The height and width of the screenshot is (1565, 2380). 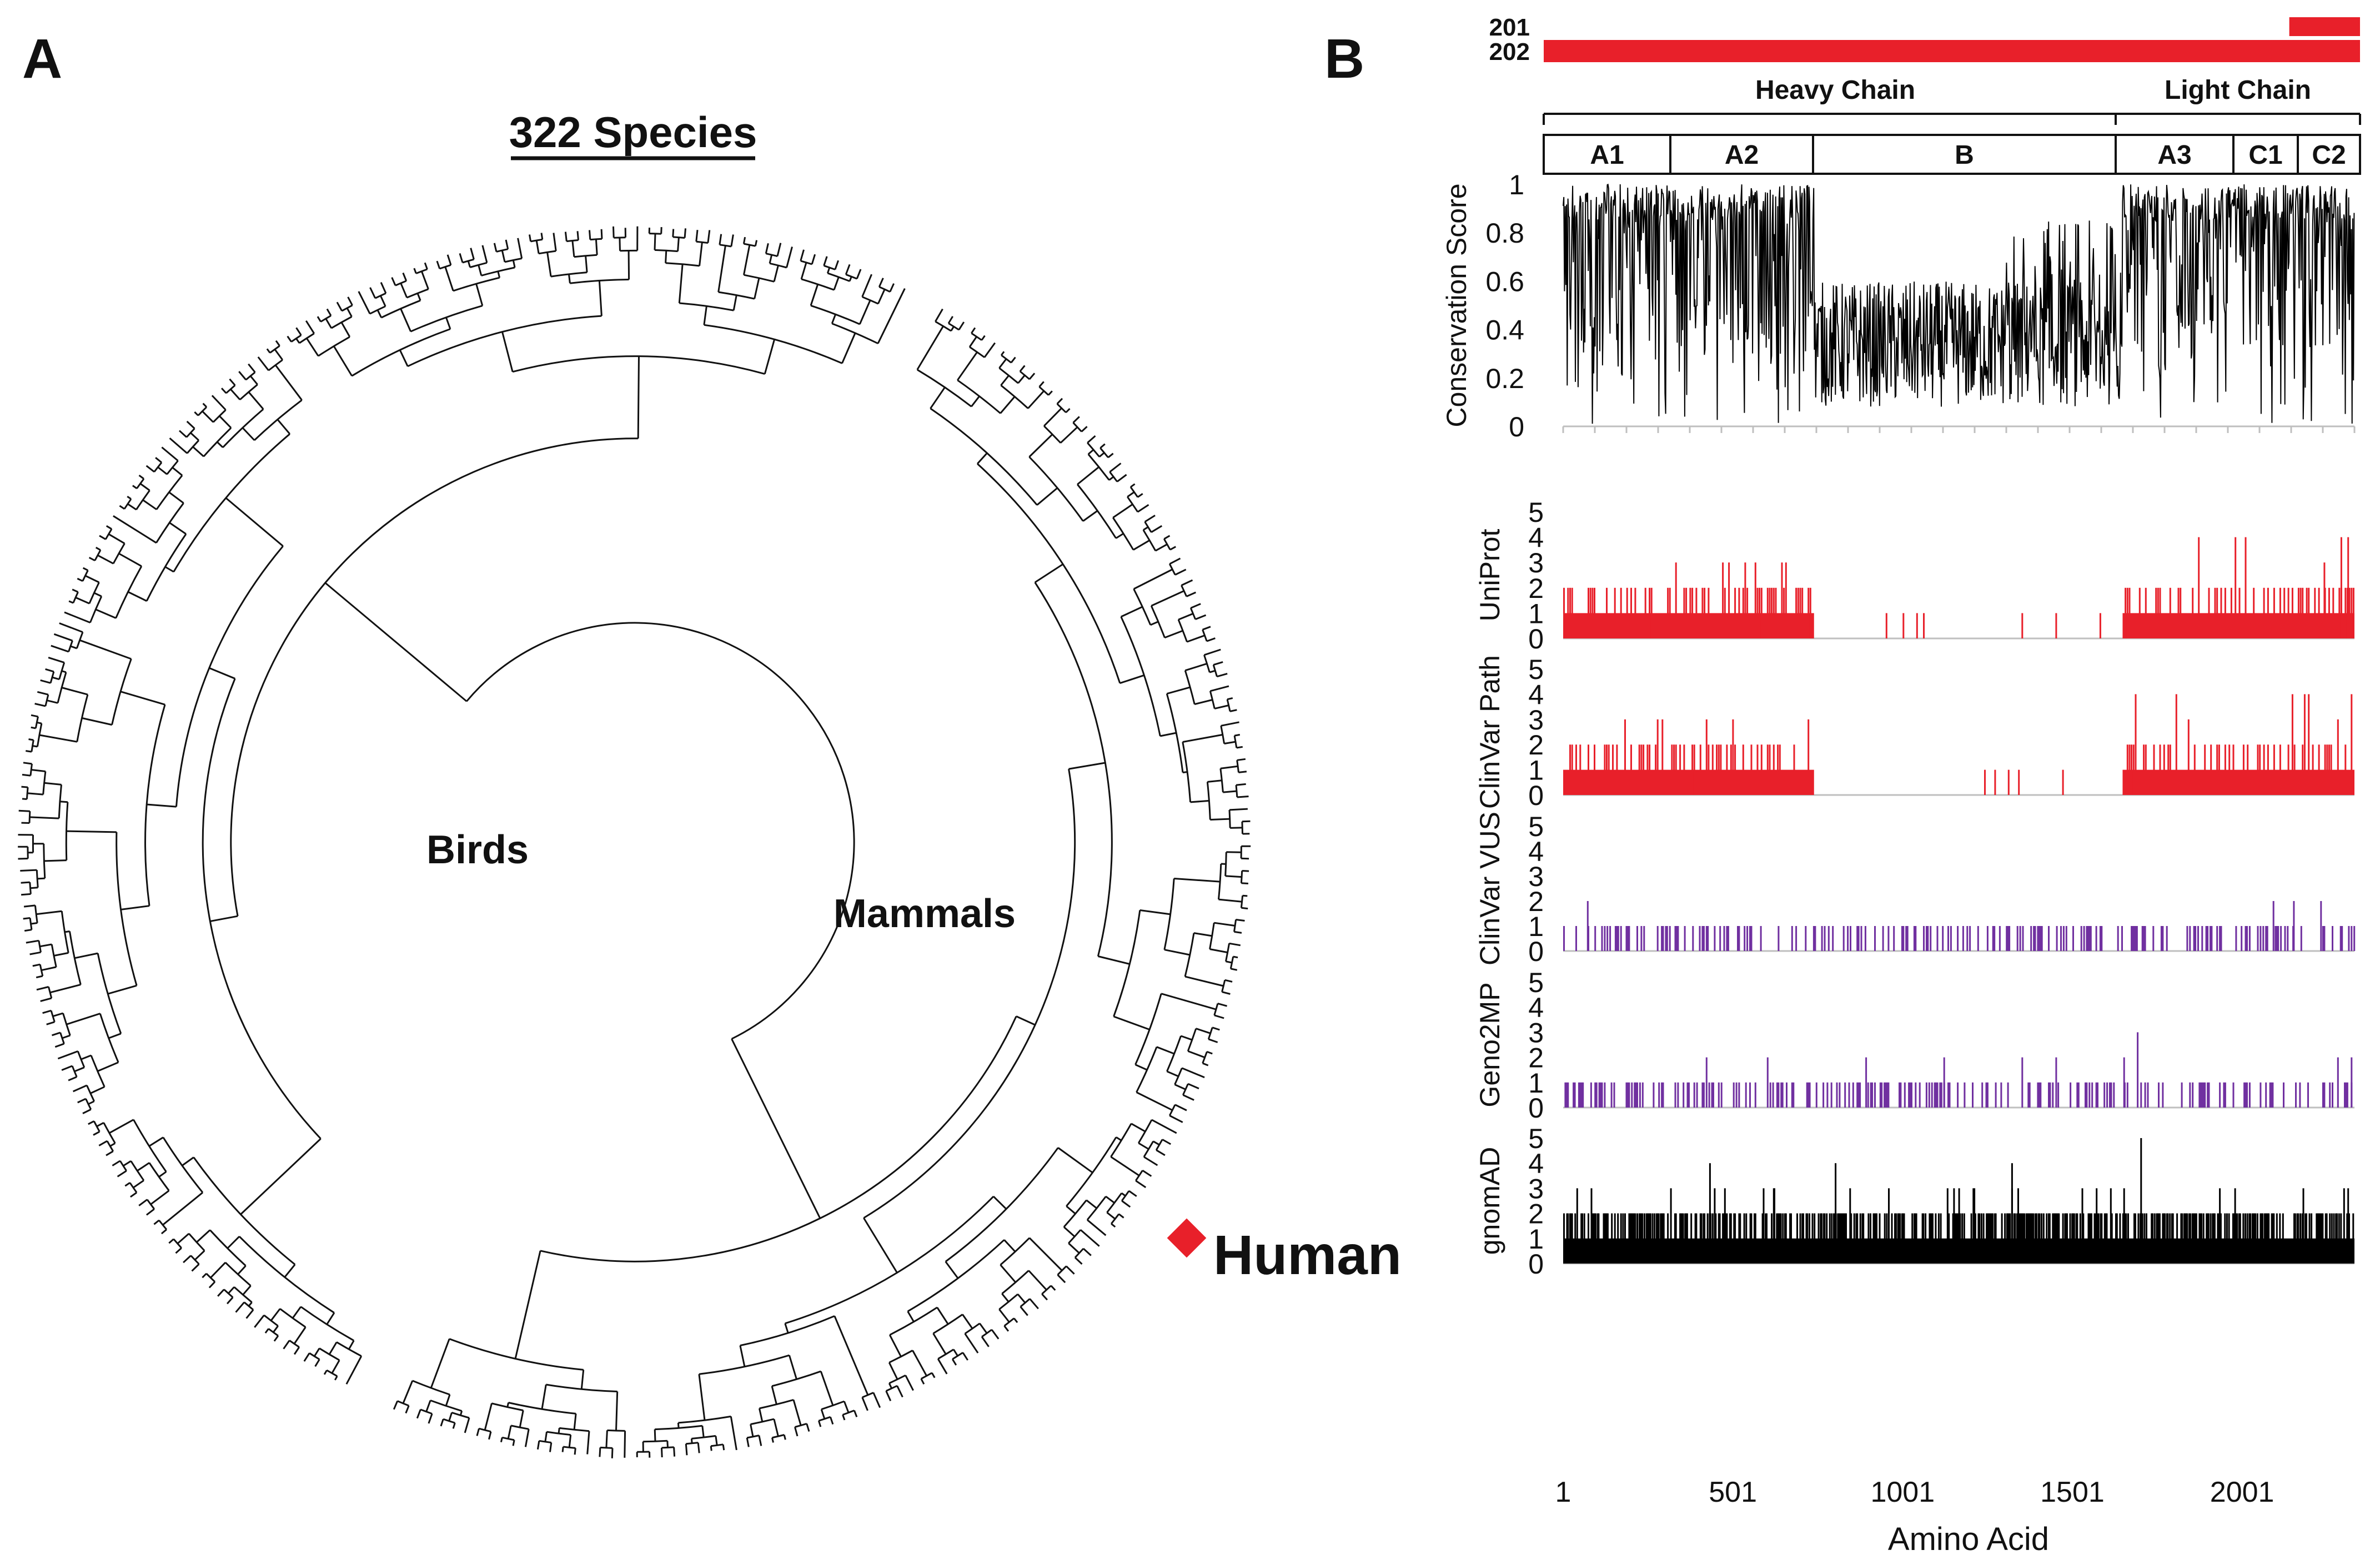 What do you see at coordinates (1516, 426) in the screenshot?
I see `conservation-y-tick: 0` at bounding box center [1516, 426].